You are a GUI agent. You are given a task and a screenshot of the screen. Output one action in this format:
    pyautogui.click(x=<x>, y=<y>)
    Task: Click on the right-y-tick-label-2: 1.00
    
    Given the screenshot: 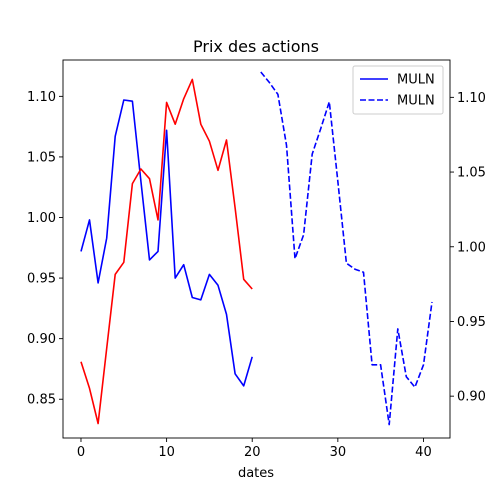 What is the action you would take?
    pyautogui.click(x=471, y=247)
    